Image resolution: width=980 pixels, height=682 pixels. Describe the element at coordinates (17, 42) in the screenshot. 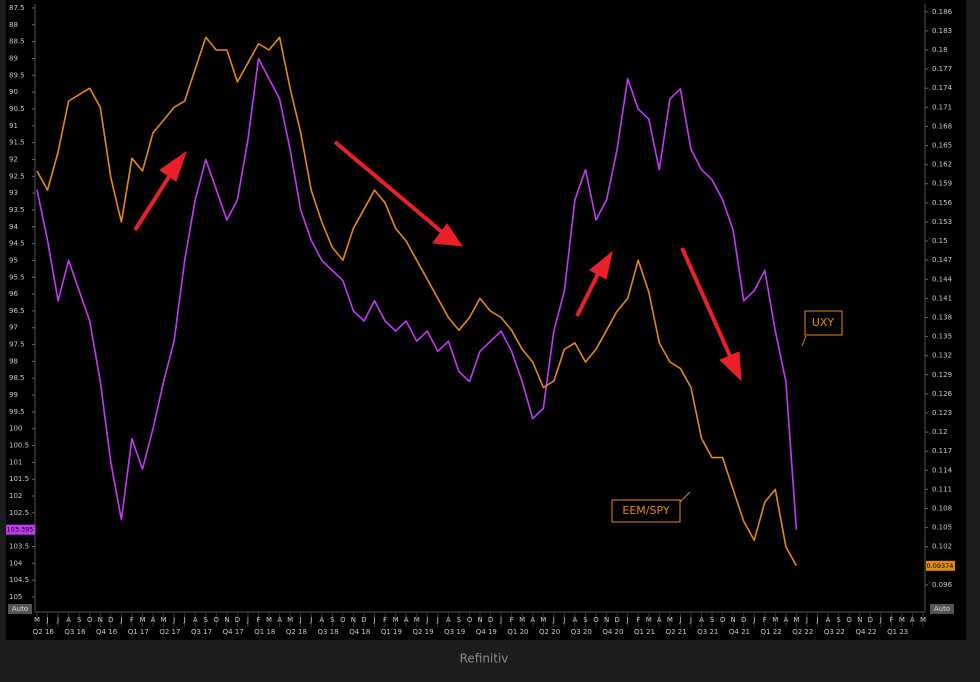

I see `y-tick-label: 88.5` at that location.